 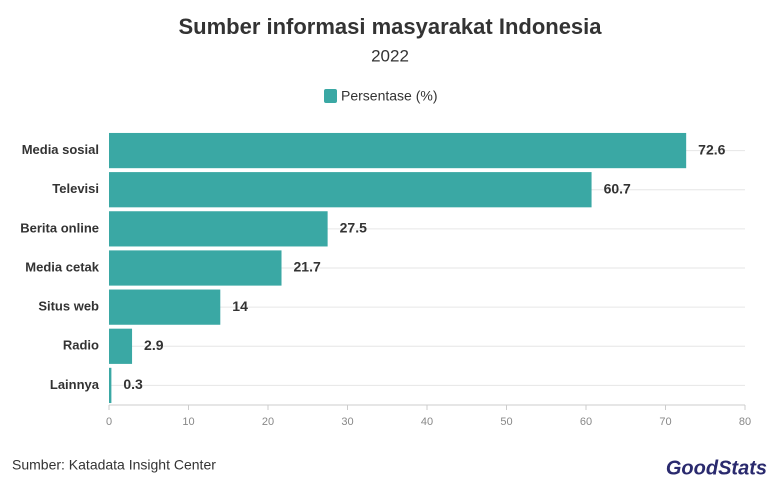 I want to click on chart-title: Sumber informasi masyarakat Indonesia, so click(x=390, y=26).